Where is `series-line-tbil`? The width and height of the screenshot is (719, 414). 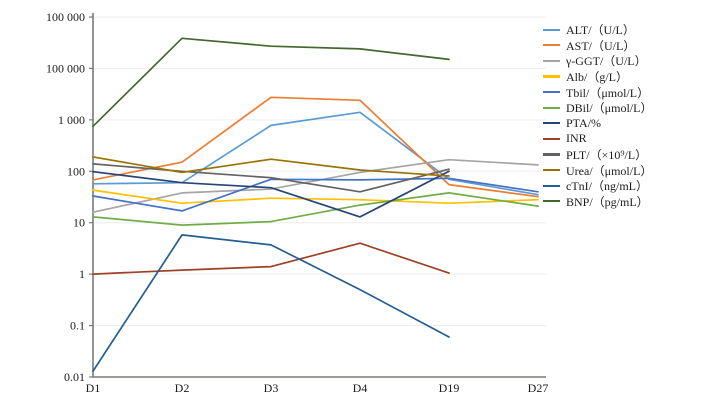
series-line-tbil is located at coordinates (315, 194).